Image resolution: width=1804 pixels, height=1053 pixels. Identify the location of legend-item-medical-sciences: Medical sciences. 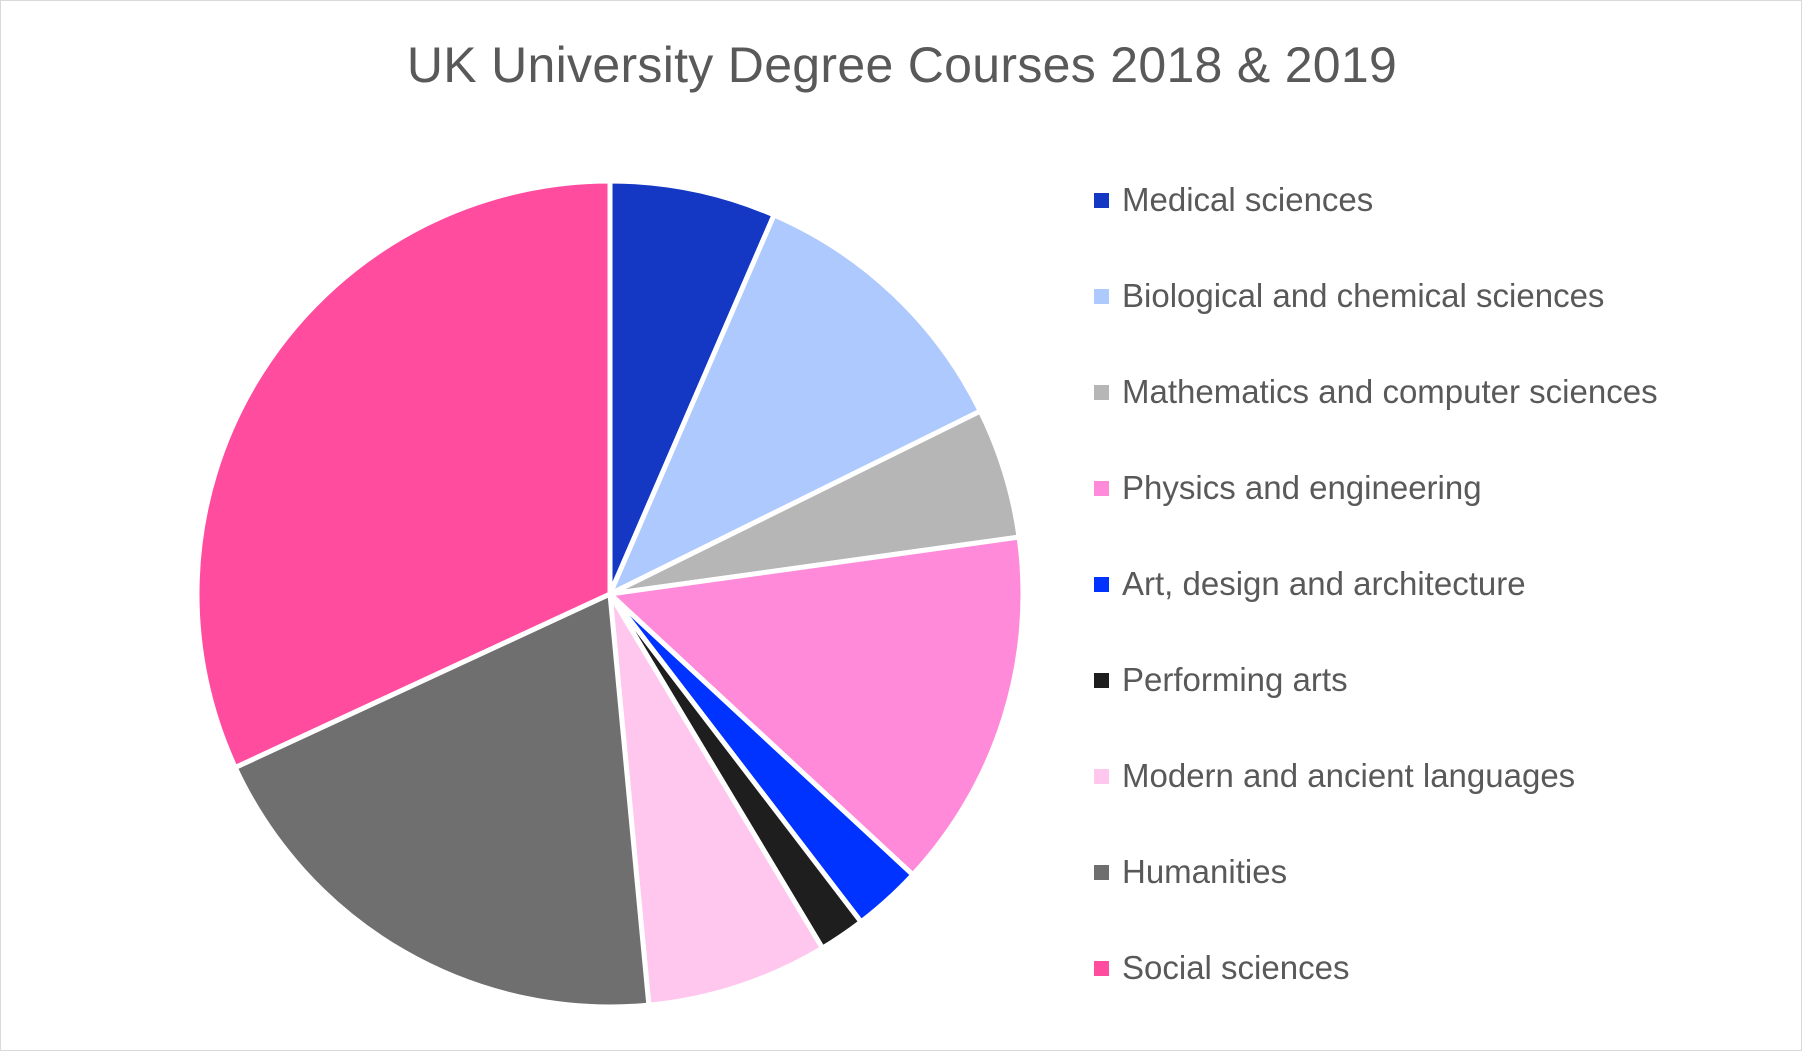
(1444, 200).